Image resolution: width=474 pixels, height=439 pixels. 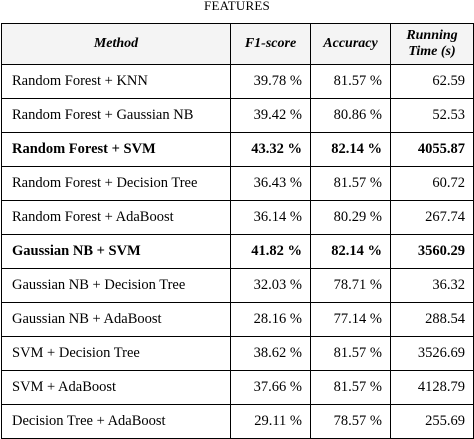 I want to click on cell-method: Random Forest + Decision Tree, so click(x=116, y=183).